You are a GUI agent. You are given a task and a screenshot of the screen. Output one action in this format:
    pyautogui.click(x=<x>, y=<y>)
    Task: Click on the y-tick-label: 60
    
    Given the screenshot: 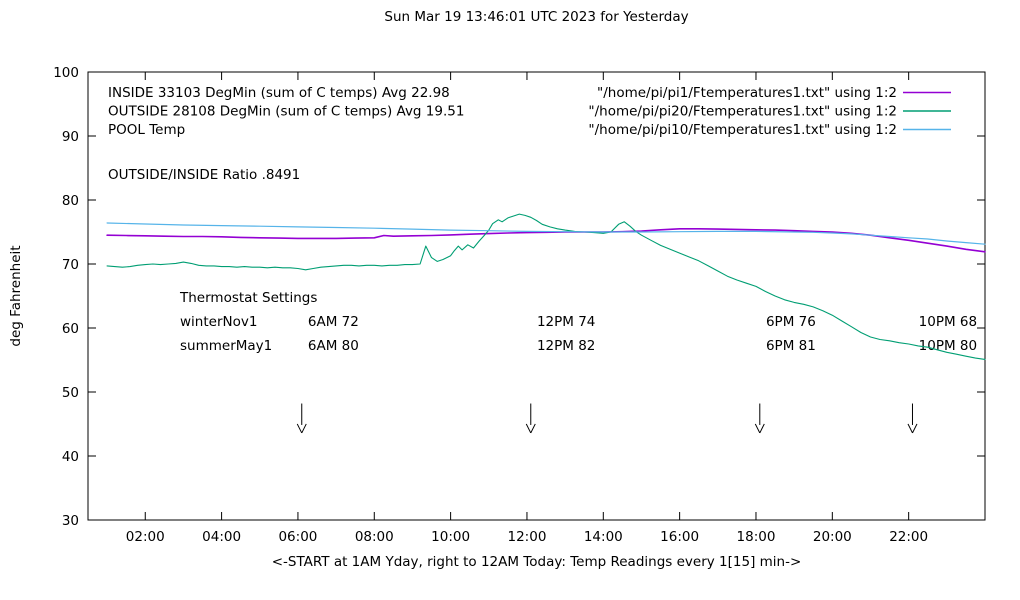 What is the action you would take?
    pyautogui.click(x=70, y=329)
    